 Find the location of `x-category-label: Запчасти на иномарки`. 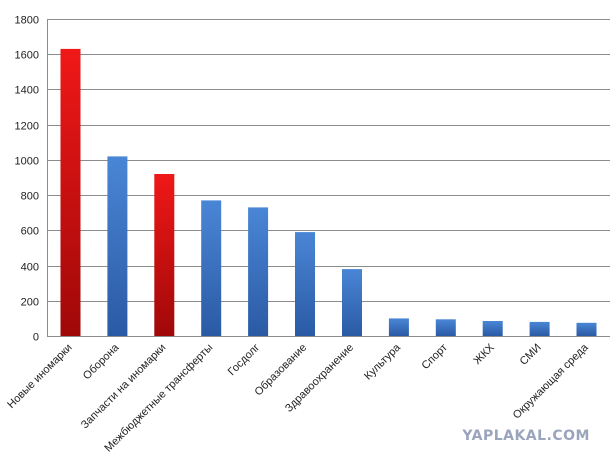

x-category-label: Запчасти на иномарки is located at coordinates (124, 387).